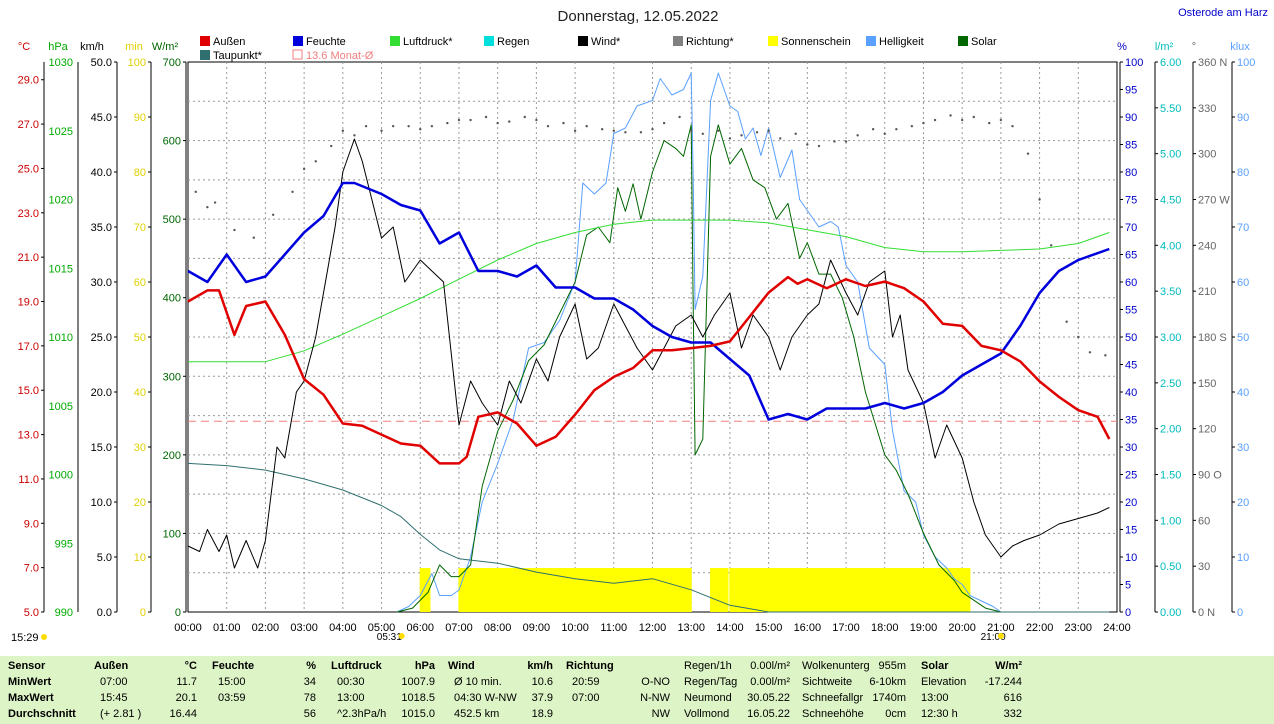 This screenshot has width=1274, height=724. What do you see at coordinates (1131, 558) in the screenshot?
I see `humidity-axis-tick: 10` at bounding box center [1131, 558].